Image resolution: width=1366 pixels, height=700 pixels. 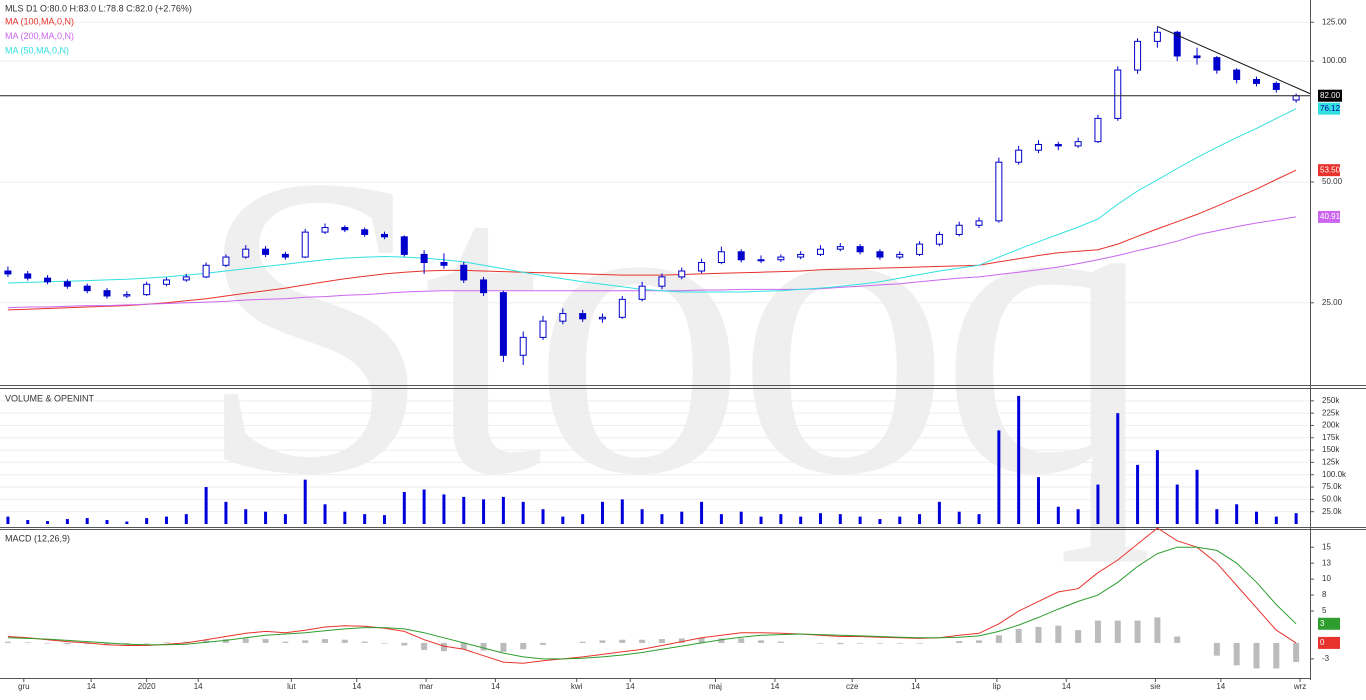 What do you see at coordinates (1334, 21) in the screenshot?
I see `y-tick-label: 125.00` at bounding box center [1334, 21].